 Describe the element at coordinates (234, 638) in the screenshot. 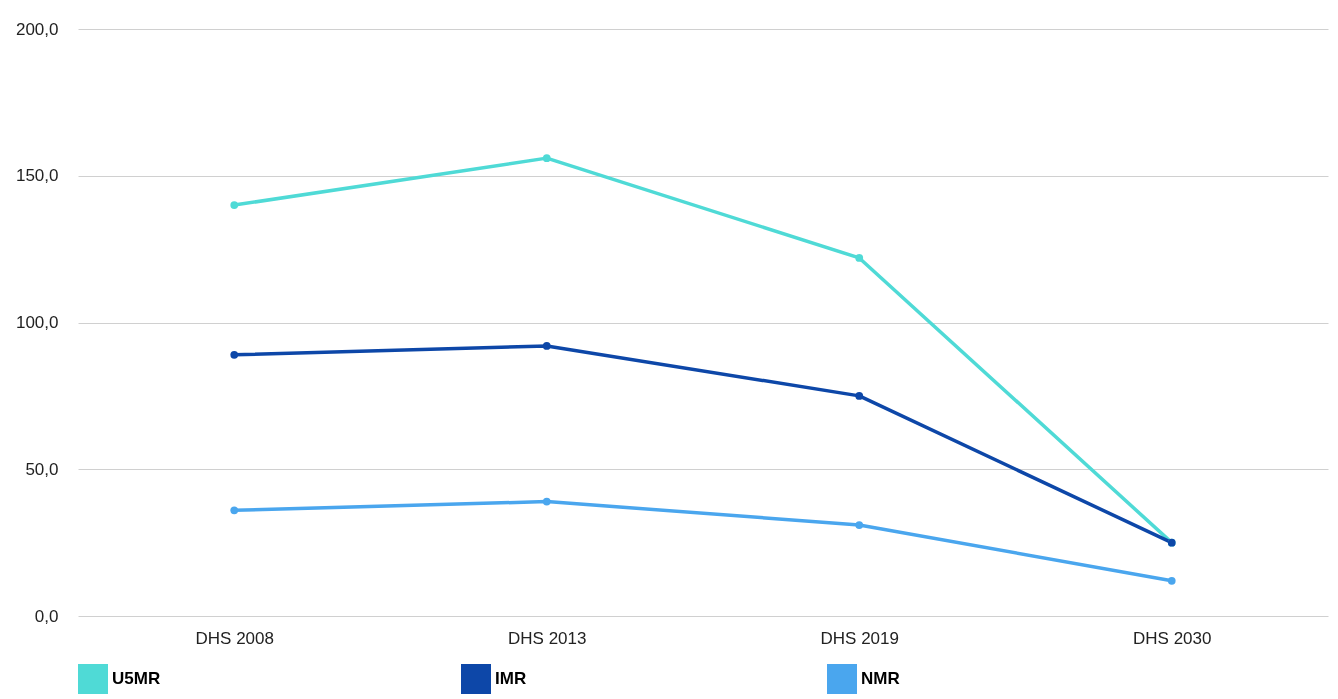

I see `x-tick-label: DHS 2008` at that location.